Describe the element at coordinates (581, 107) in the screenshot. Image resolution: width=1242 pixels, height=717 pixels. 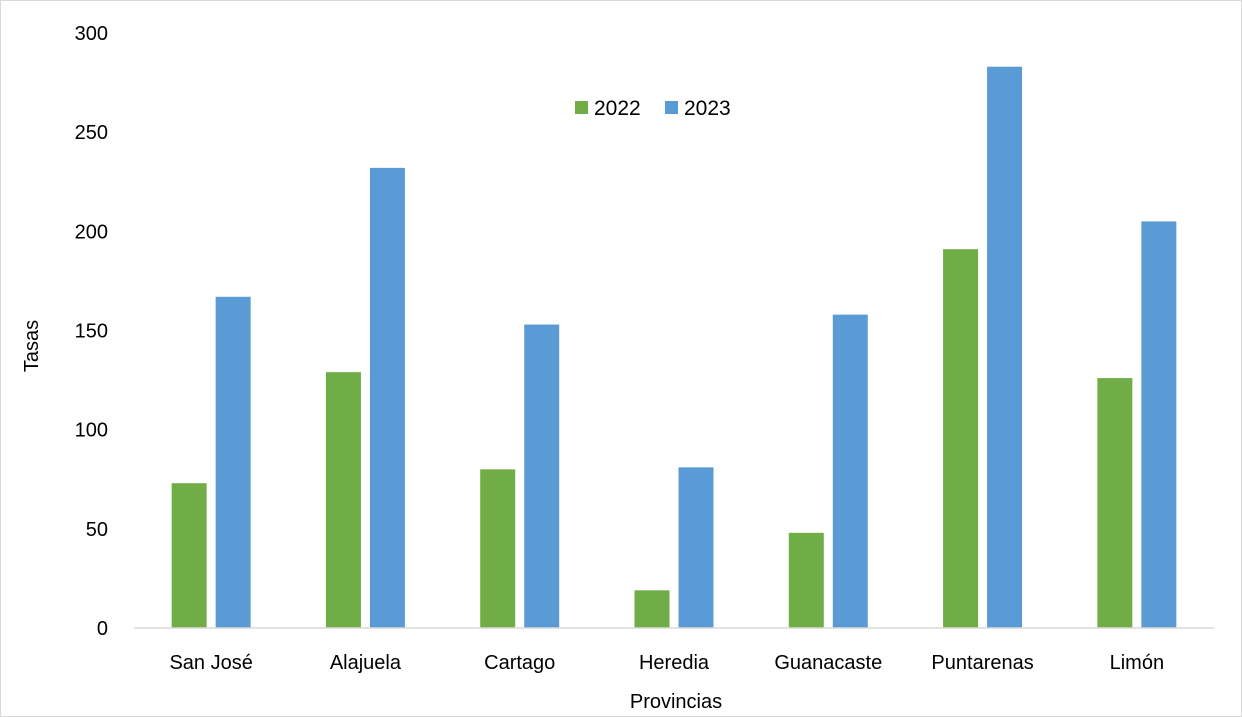
I see `legend-swatch-2022` at that location.